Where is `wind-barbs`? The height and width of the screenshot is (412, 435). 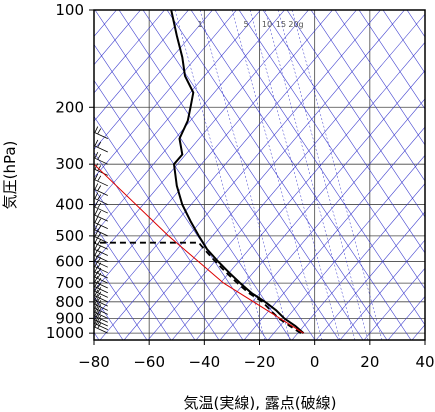 wind-barbs is located at coordinates (101, 230).